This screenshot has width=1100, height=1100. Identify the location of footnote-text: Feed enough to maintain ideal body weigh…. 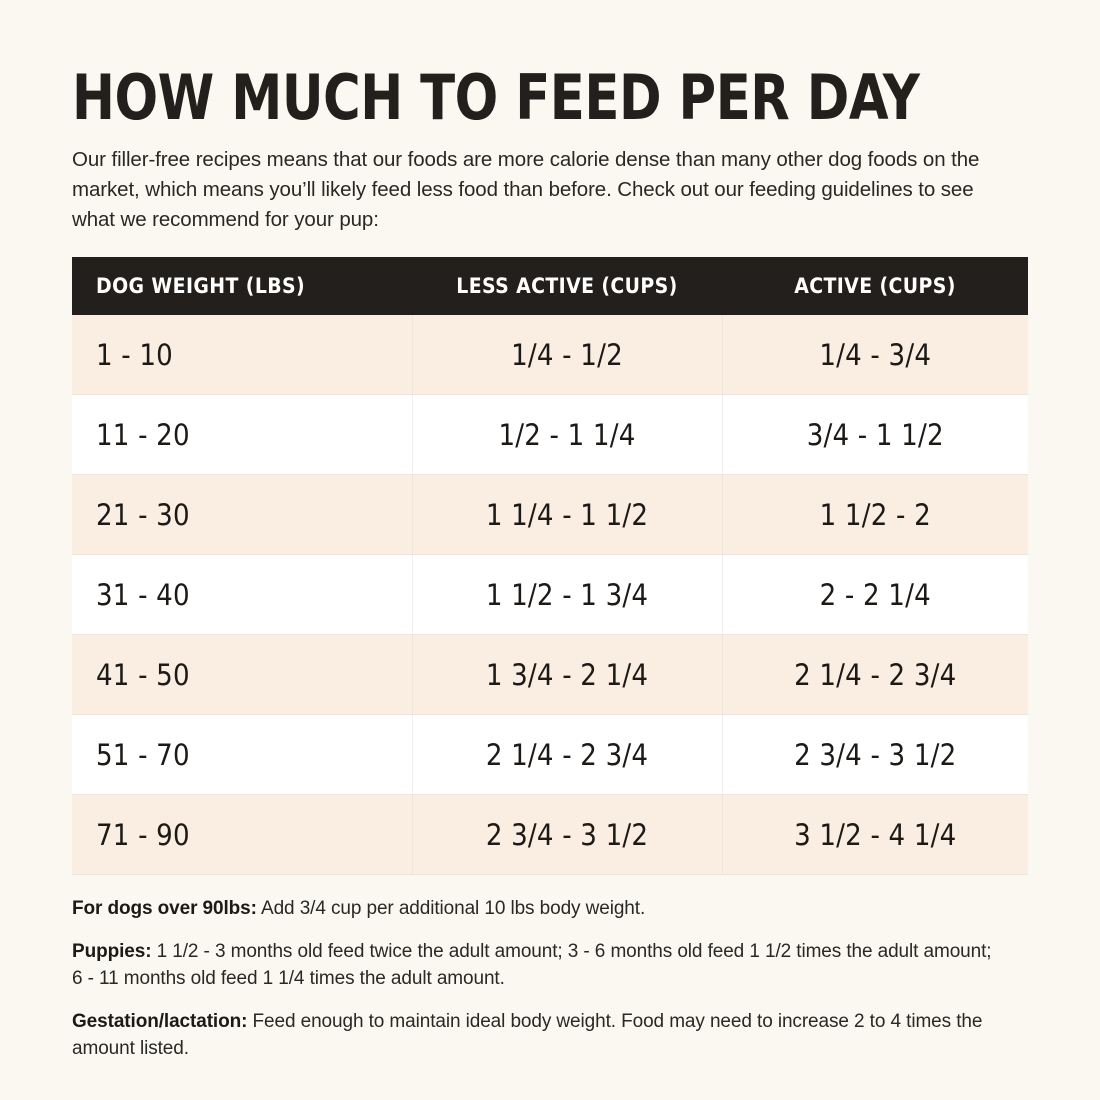
(527, 1035).